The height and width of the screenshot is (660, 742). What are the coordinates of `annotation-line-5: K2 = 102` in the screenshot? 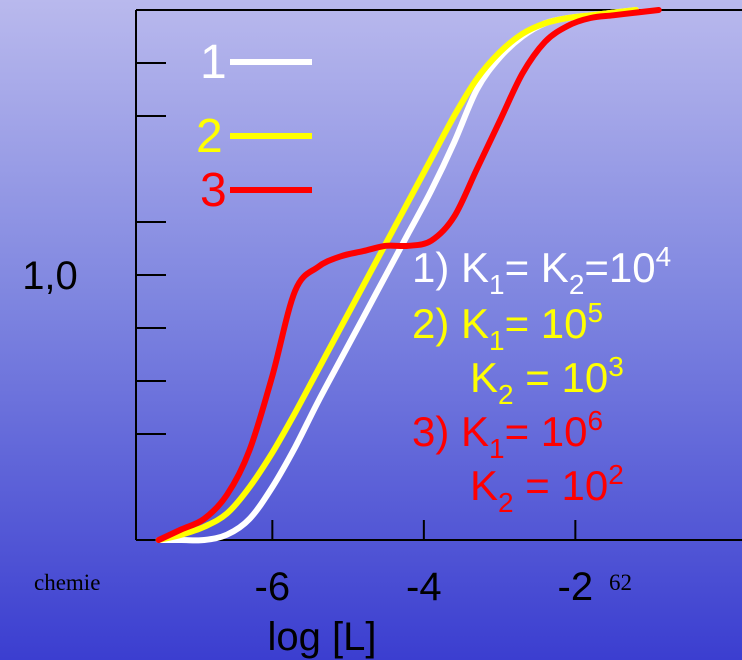 It's located at (547, 488).